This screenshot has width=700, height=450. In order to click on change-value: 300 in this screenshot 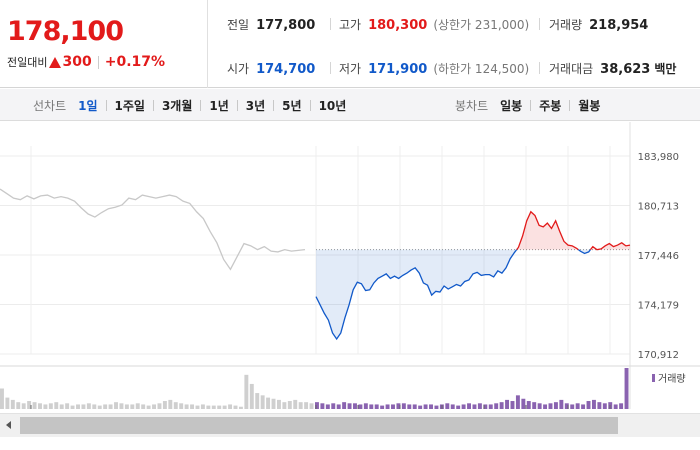, I will do `click(77, 62)`.